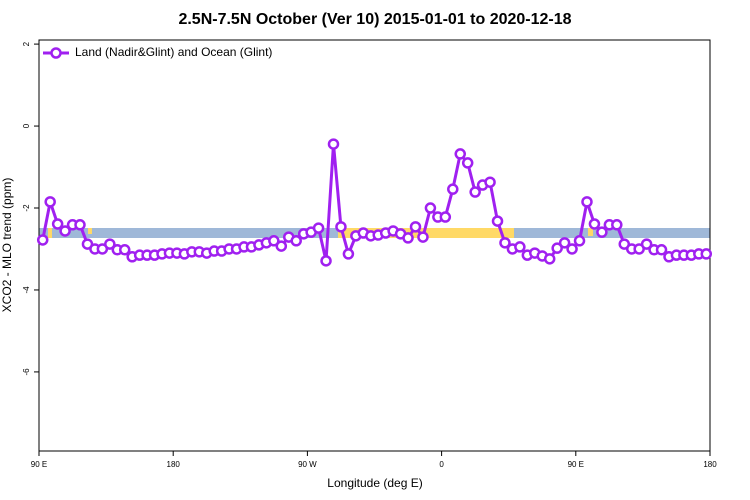  I want to click on y-tick-label: 2, so click(26, 43).